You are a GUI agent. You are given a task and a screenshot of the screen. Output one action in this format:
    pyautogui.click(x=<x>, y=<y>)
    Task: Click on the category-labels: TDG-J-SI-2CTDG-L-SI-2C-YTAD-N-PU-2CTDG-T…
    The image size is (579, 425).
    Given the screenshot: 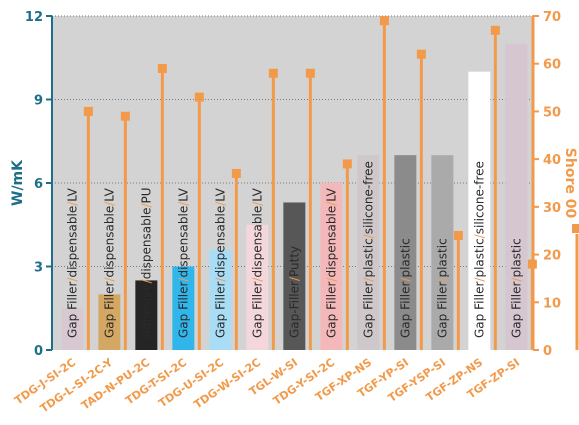 What is the action you would take?
    pyautogui.click(x=267, y=385)
    